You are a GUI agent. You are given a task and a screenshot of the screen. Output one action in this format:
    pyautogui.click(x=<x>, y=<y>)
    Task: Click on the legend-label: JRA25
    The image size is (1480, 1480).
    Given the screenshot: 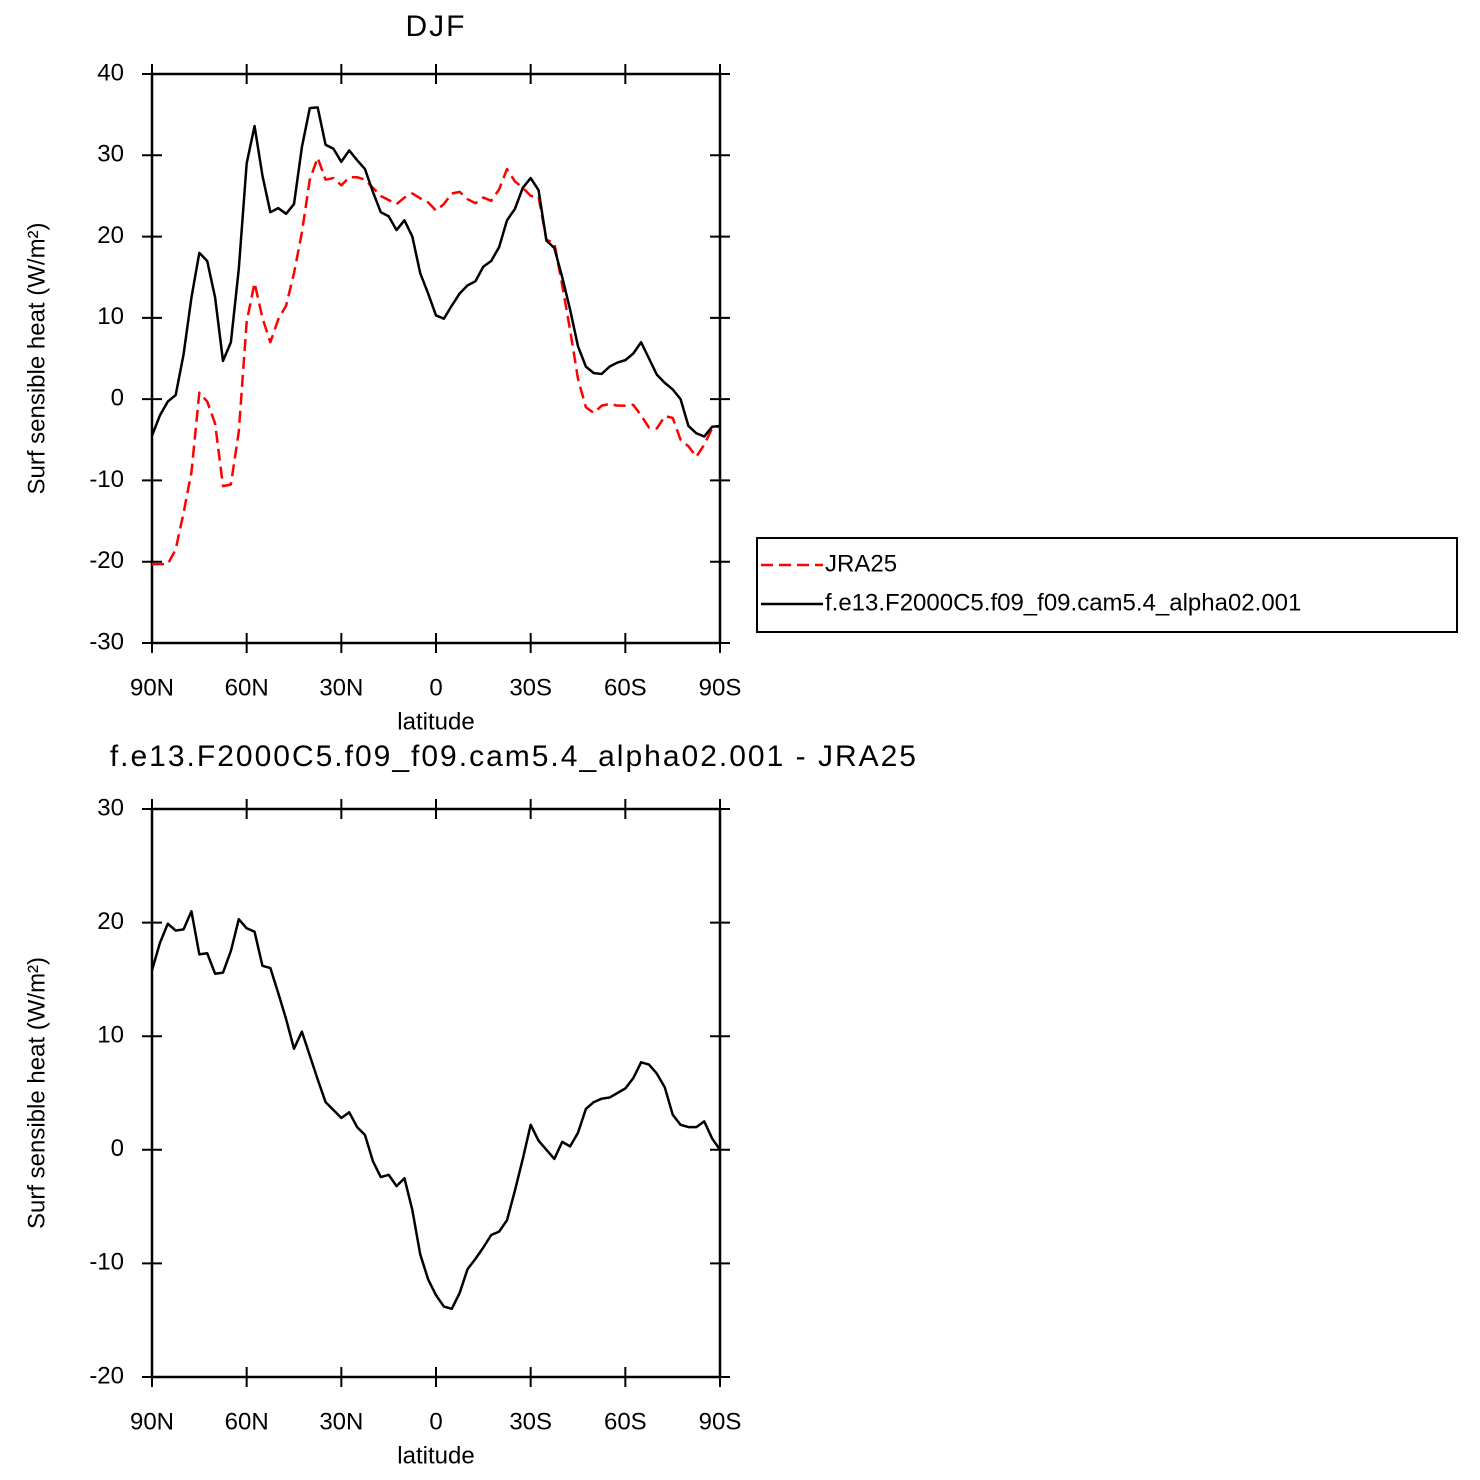 What is the action you would take?
    pyautogui.click(x=861, y=563)
    